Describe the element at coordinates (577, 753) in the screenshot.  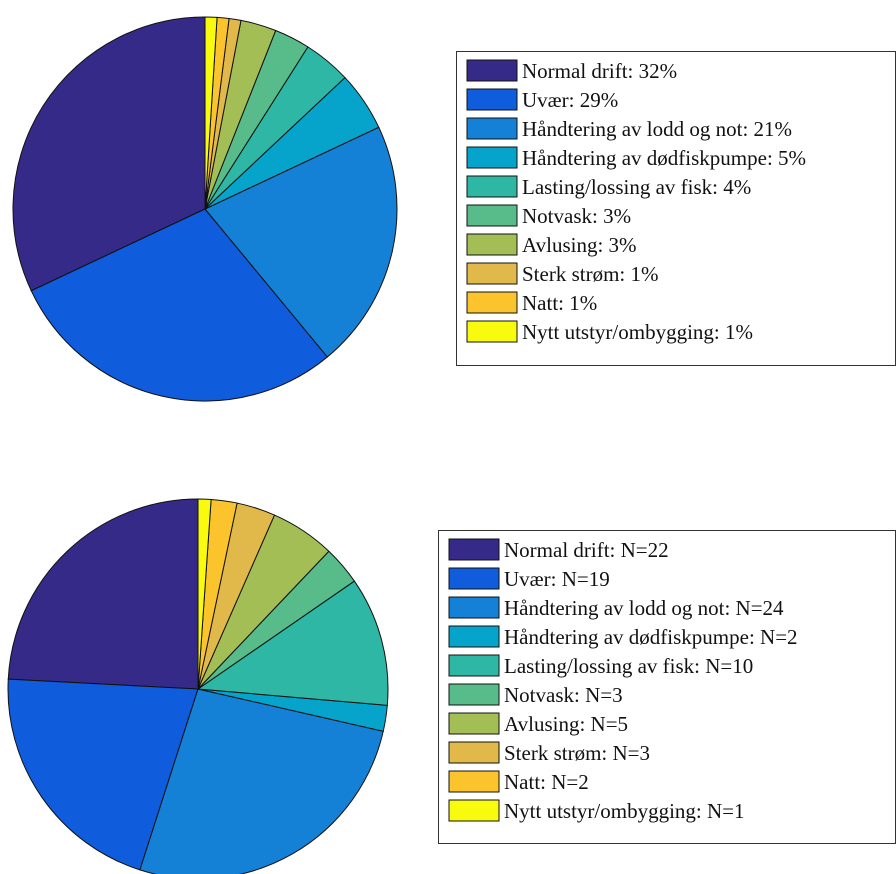
I see `legend-label-sterk-strom: Sterk strøm: N=3` at that location.